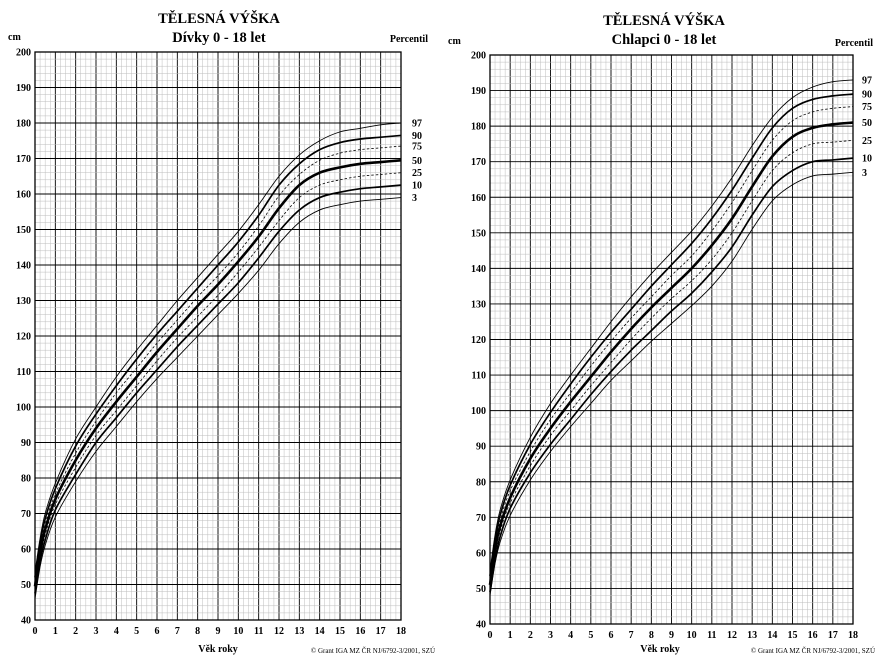 This screenshot has height=655, width=875. What do you see at coordinates (258, 631) in the screenshot?
I see `x-tick-label: 11` at bounding box center [258, 631].